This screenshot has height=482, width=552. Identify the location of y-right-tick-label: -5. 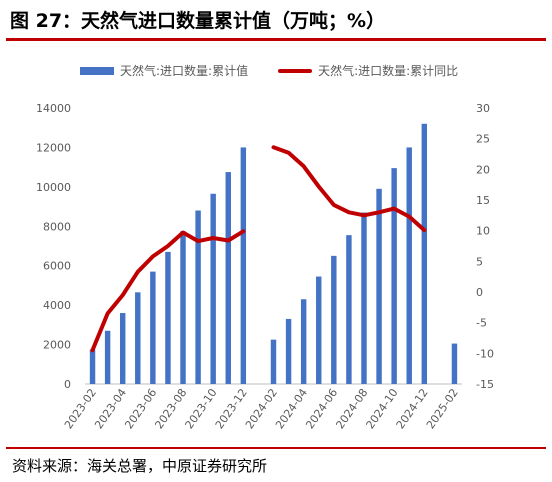
(481, 323).